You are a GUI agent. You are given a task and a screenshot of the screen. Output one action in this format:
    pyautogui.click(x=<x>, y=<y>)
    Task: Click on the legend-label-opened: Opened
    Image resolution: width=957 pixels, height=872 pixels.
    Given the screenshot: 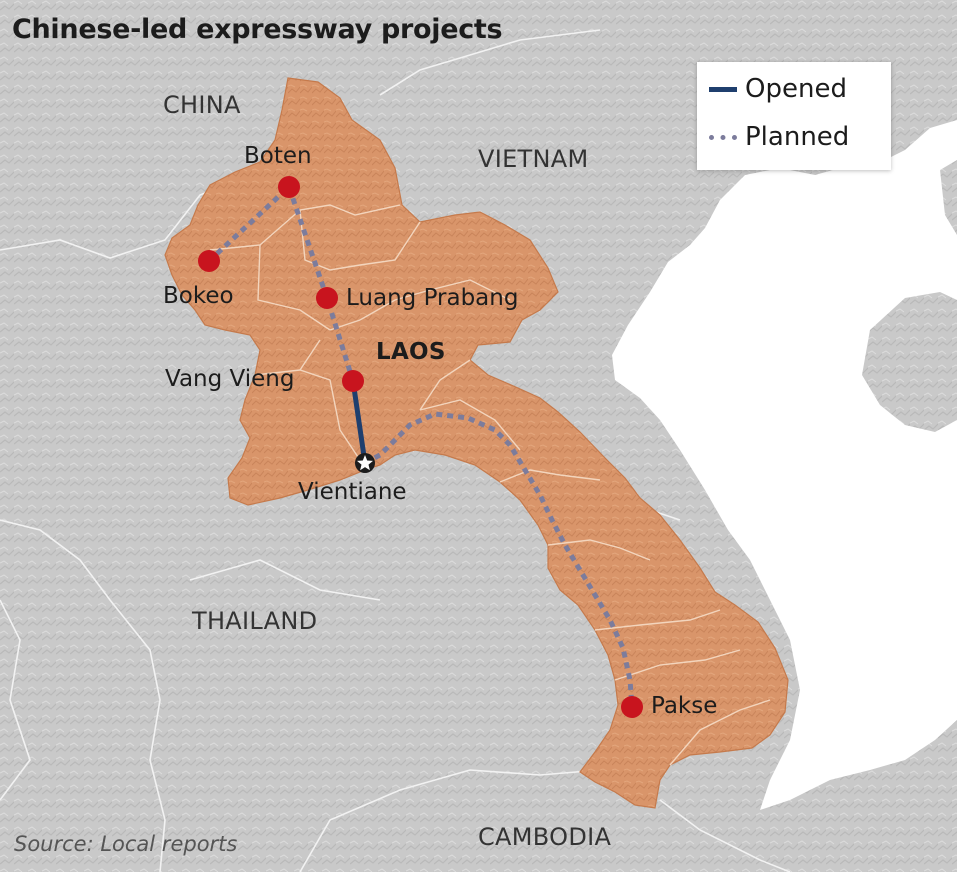 What is the action you would take?
    pyautogui.click(x=796, y=89)
    